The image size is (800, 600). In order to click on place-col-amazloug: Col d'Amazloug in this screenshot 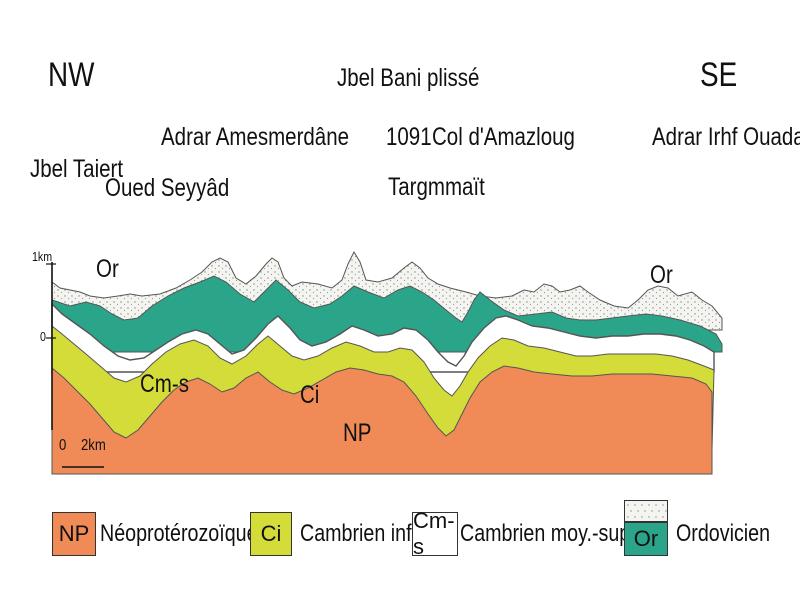, I will do `click(503, 137)`.